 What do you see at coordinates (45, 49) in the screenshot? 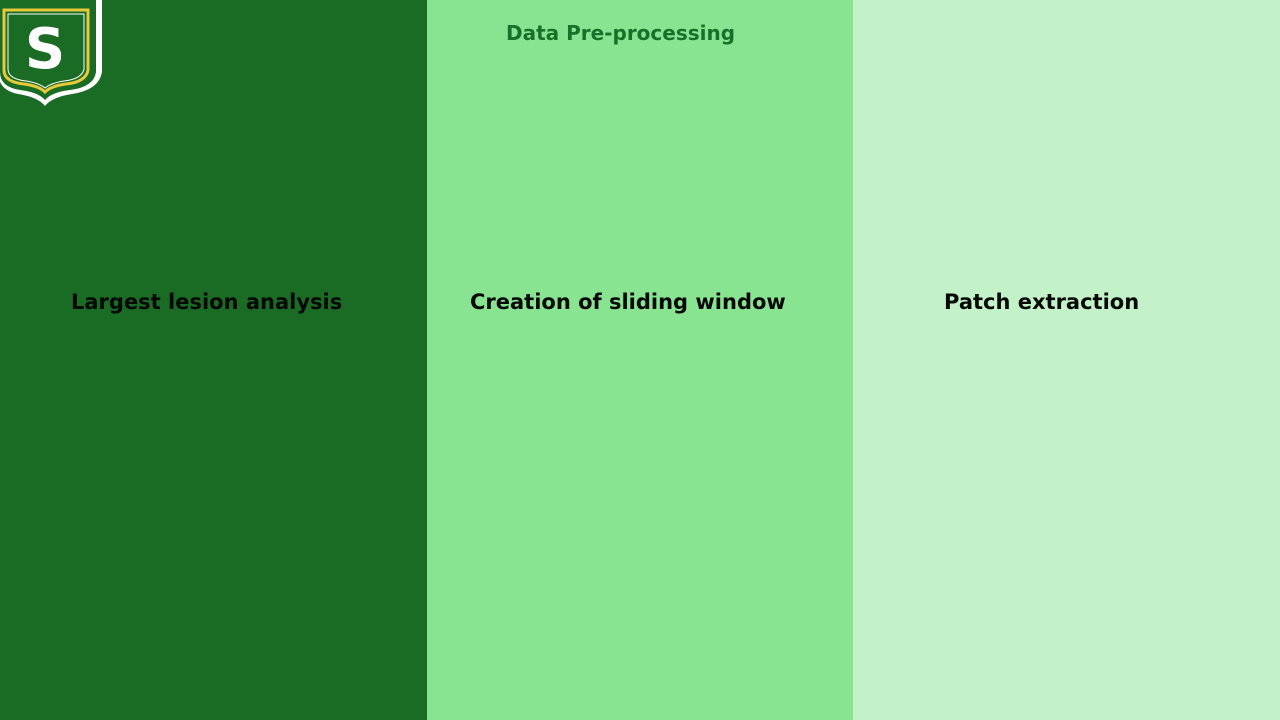
I see `logo-letter: S` at bounding box center [45, 49].